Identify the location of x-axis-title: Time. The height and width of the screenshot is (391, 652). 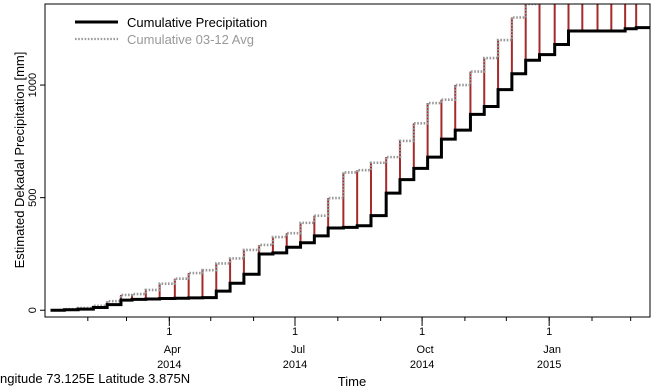
(352, 381).